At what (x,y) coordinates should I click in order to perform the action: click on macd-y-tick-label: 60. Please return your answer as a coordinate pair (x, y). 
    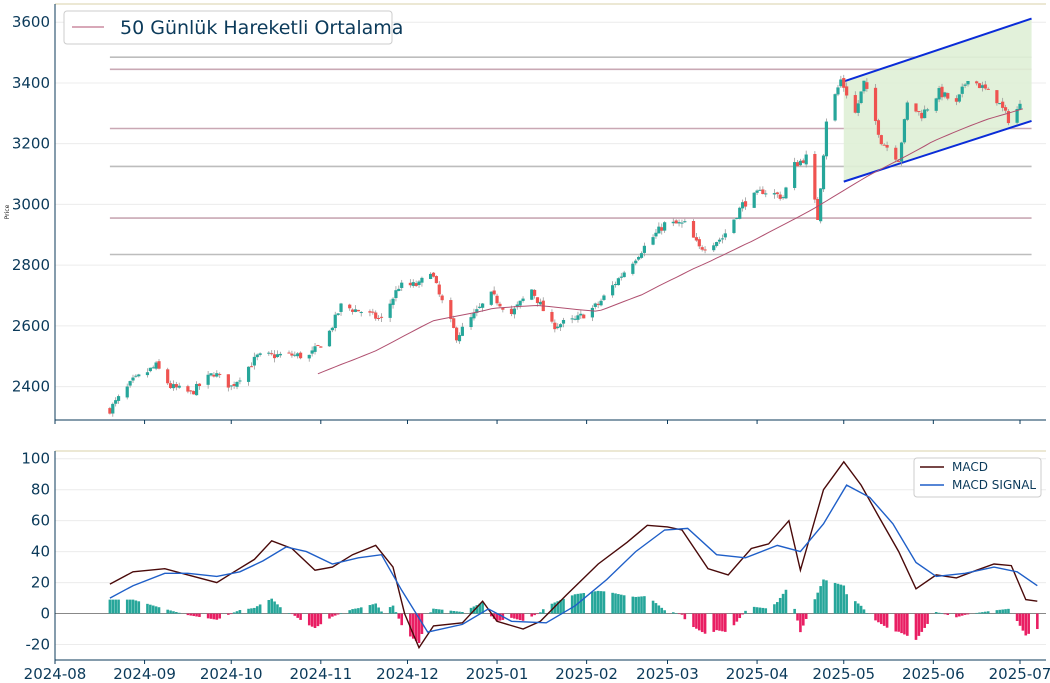
    Looking at the image, I should click on (40, 521).